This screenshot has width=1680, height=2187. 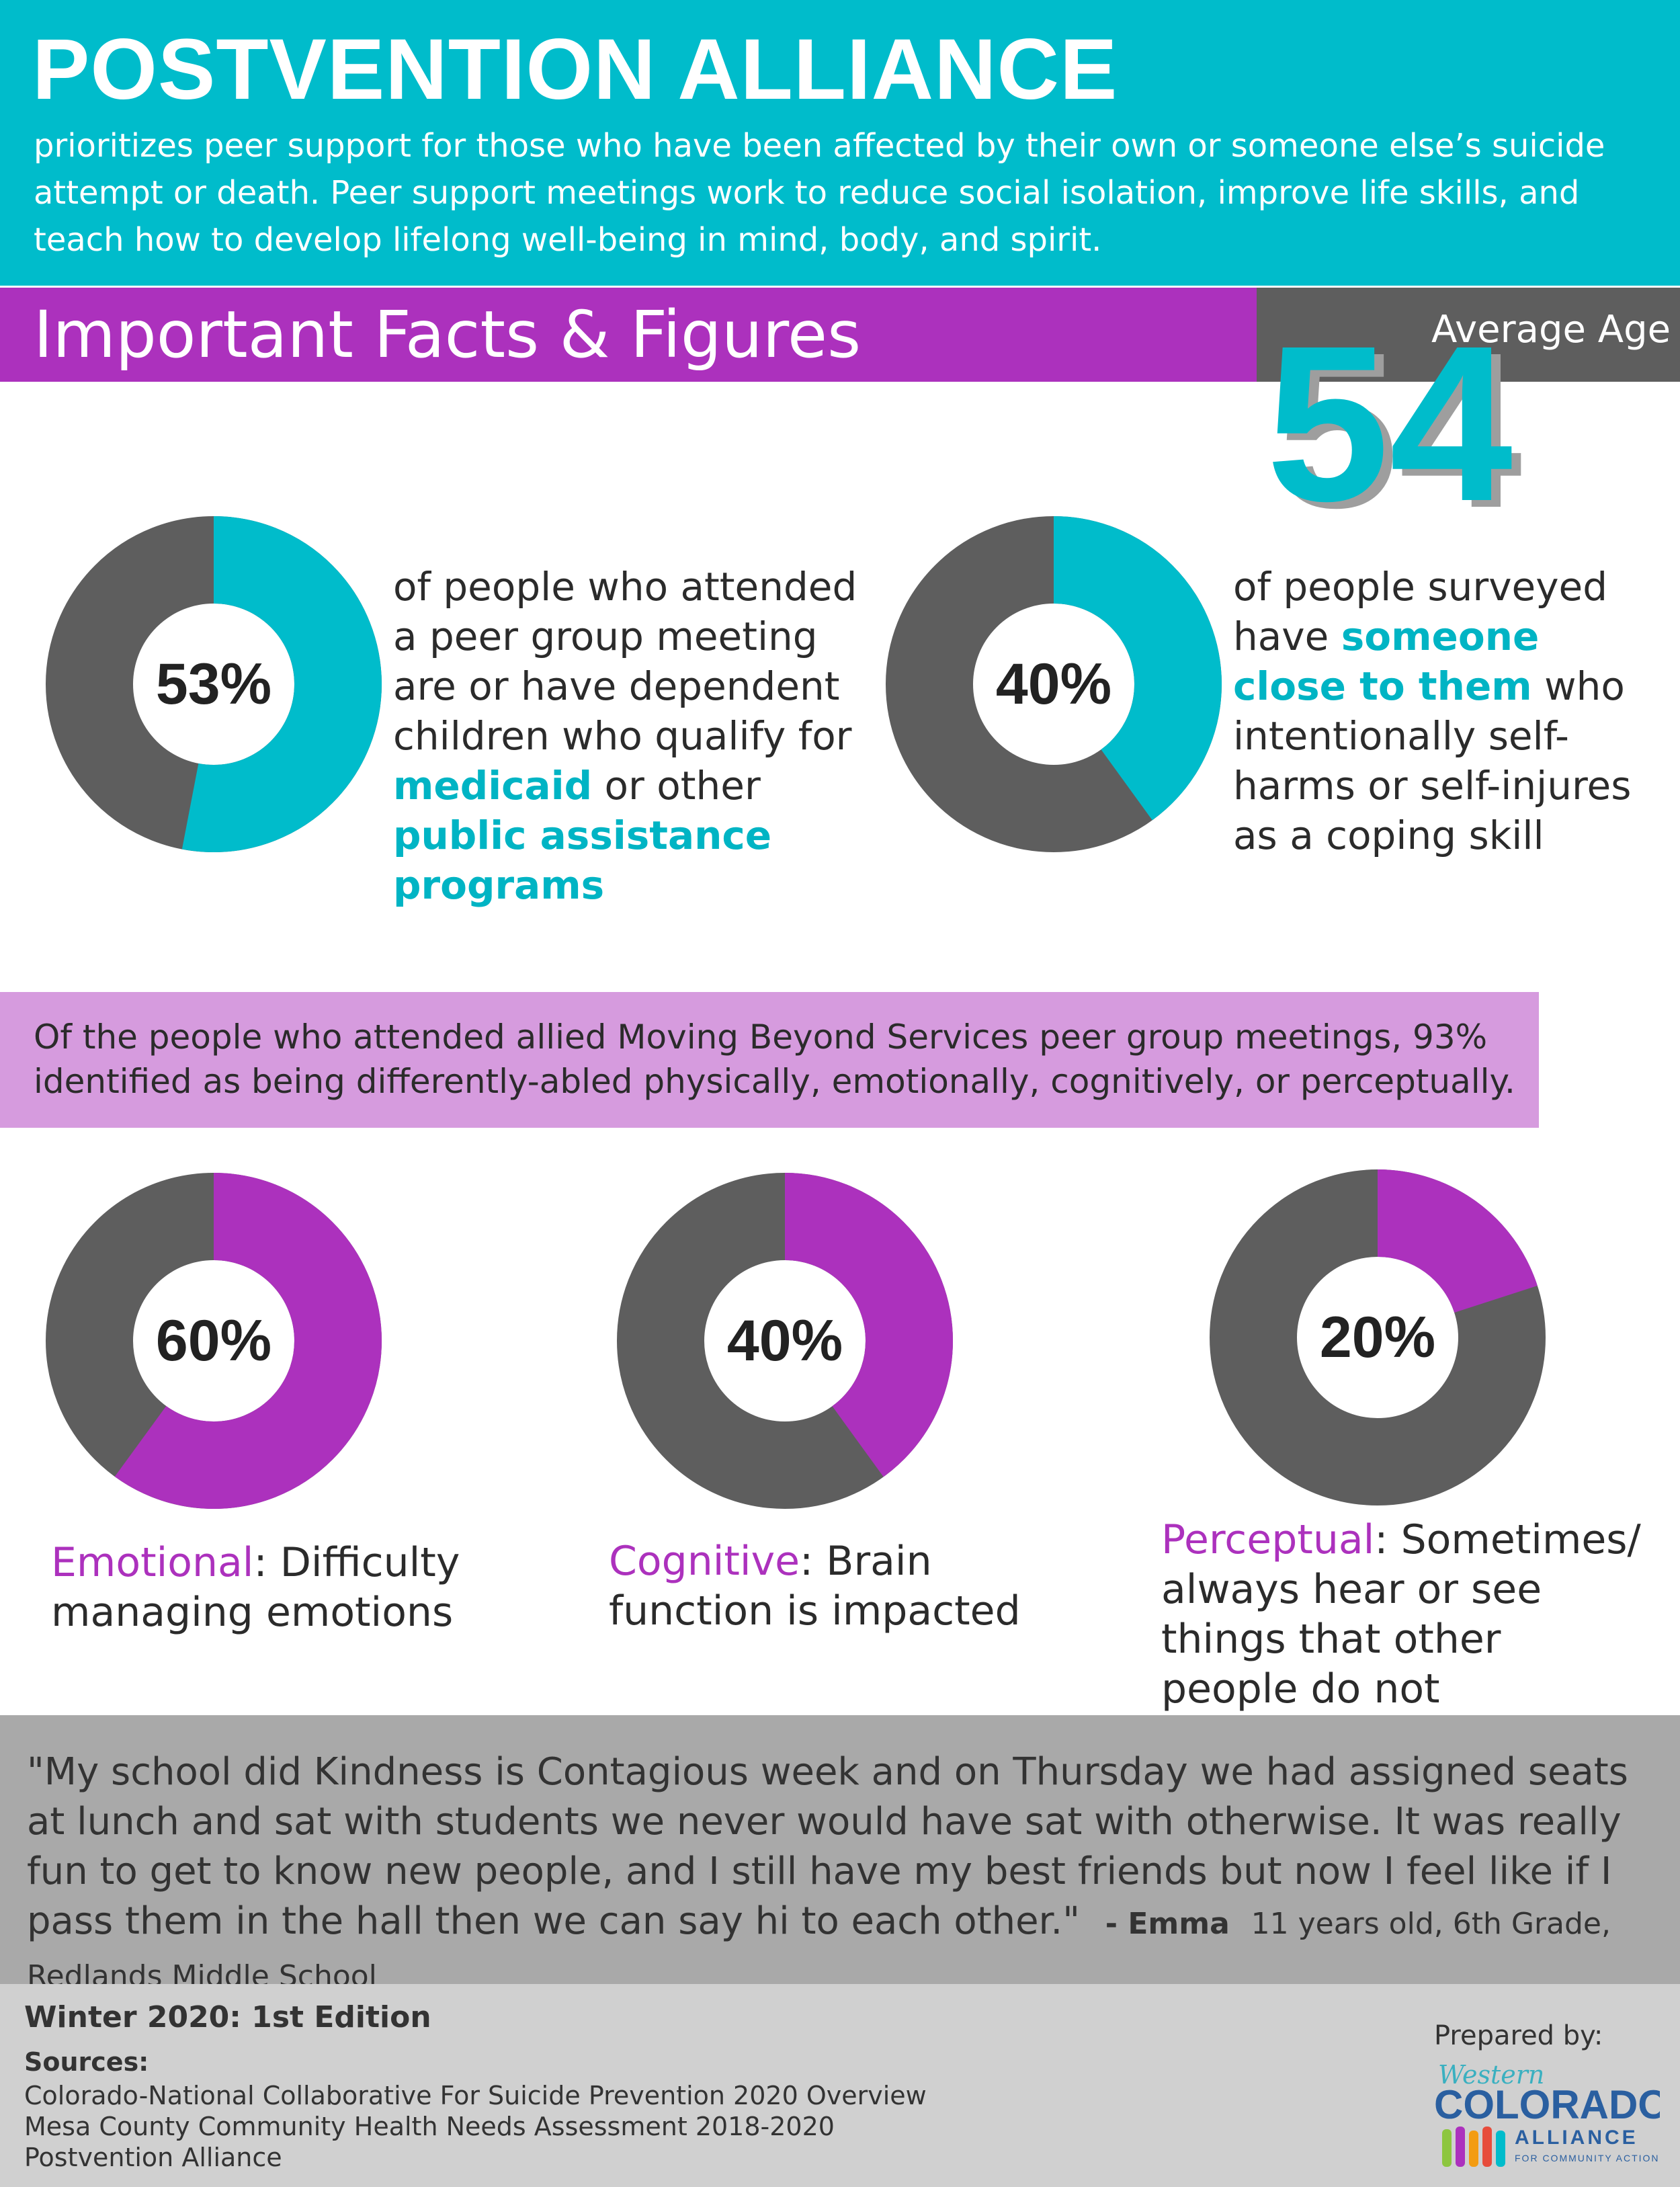 I want to click on footer, so click(x=840, y=2085).